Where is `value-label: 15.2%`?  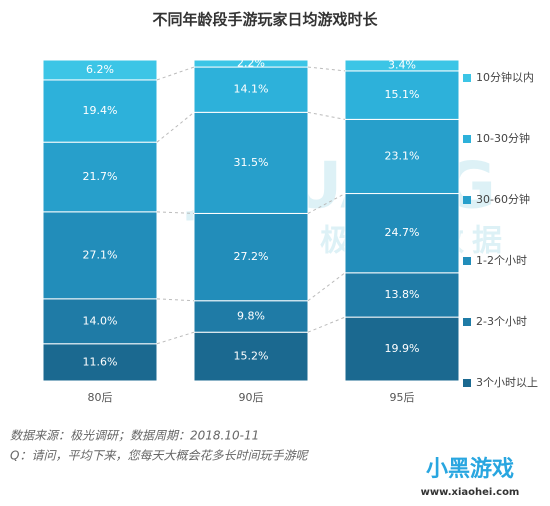 value-label: 15.2% is located at coordinates (251, 356).